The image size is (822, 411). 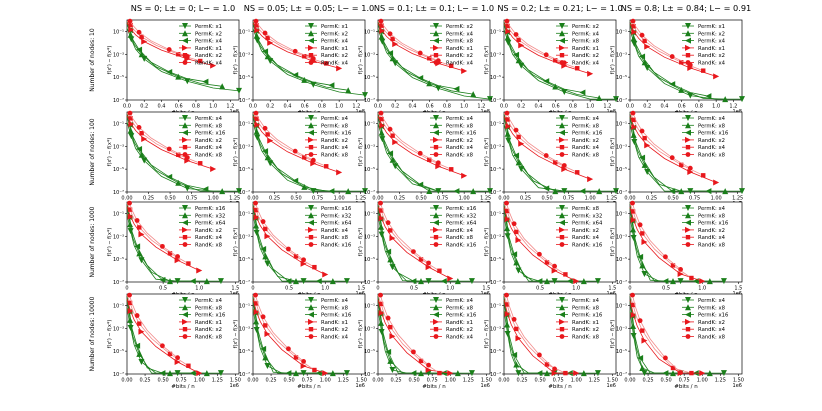 I want to click on column-title-1: NS = 0.05; L± = 0.05; L− = 1.0, so click(x=309, y=8).